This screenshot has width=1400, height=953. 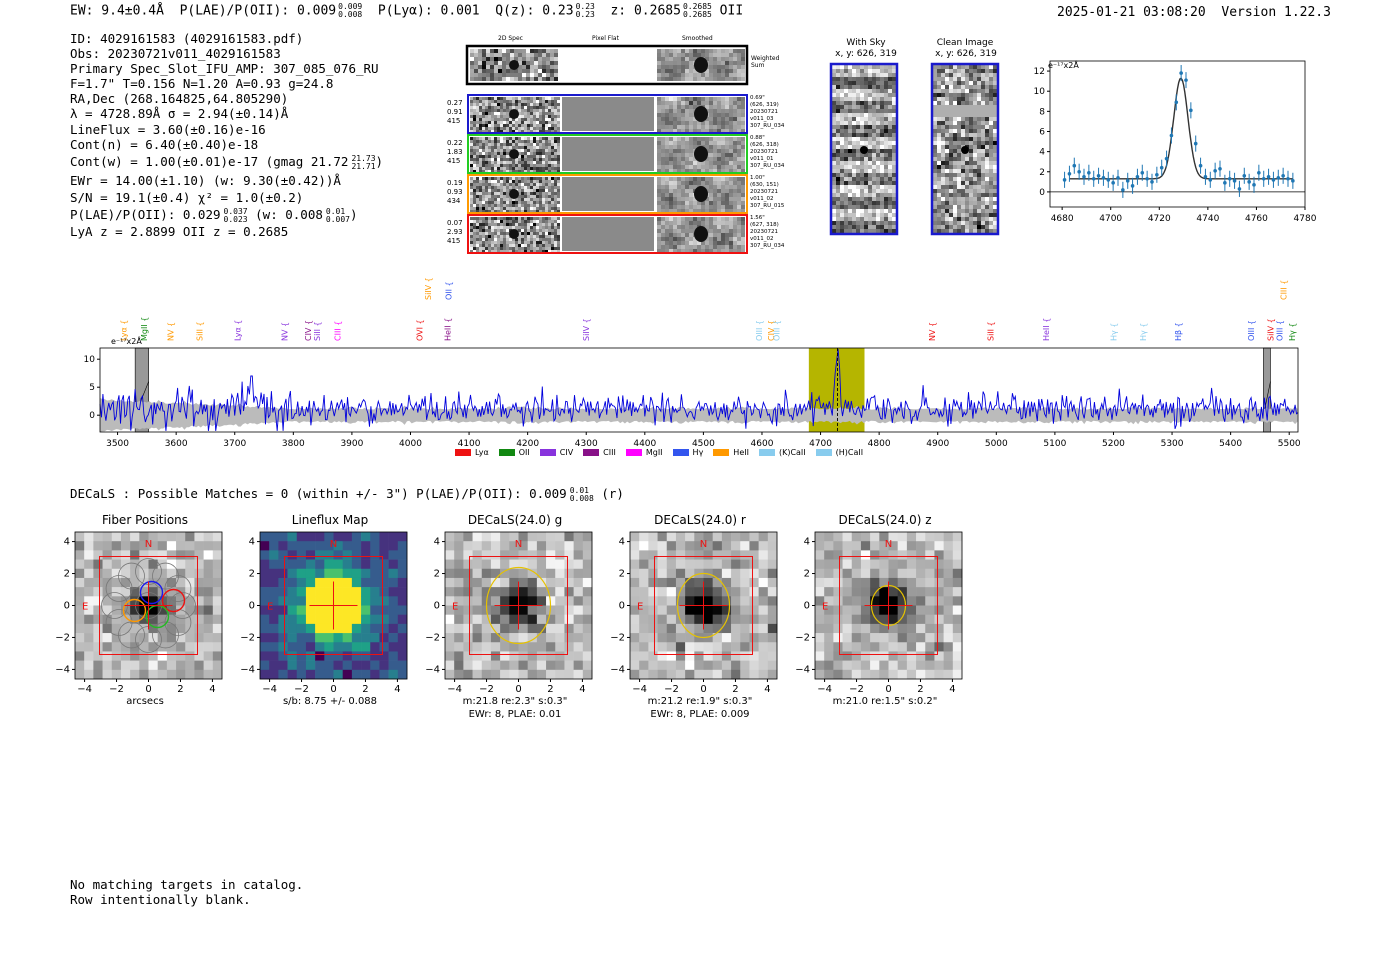 What do you see at coordinates (965, 43) in the screenshot?
I see `sky-title-clean: Clean Image` at bounding box center [965, 43].